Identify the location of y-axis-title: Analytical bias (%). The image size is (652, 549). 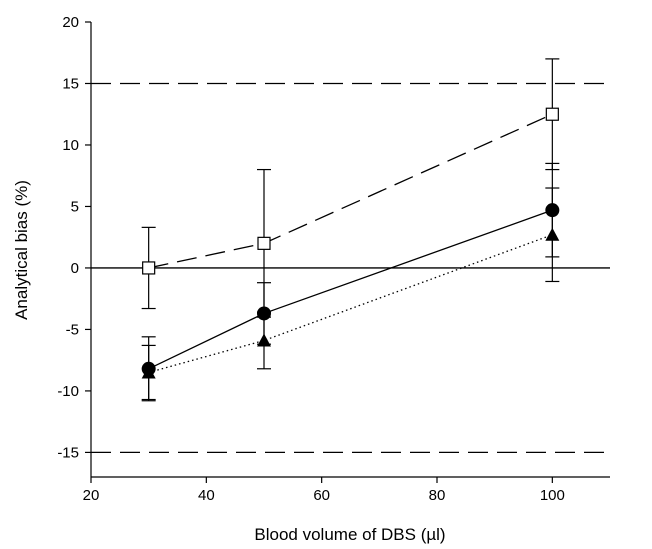
(21, 250).